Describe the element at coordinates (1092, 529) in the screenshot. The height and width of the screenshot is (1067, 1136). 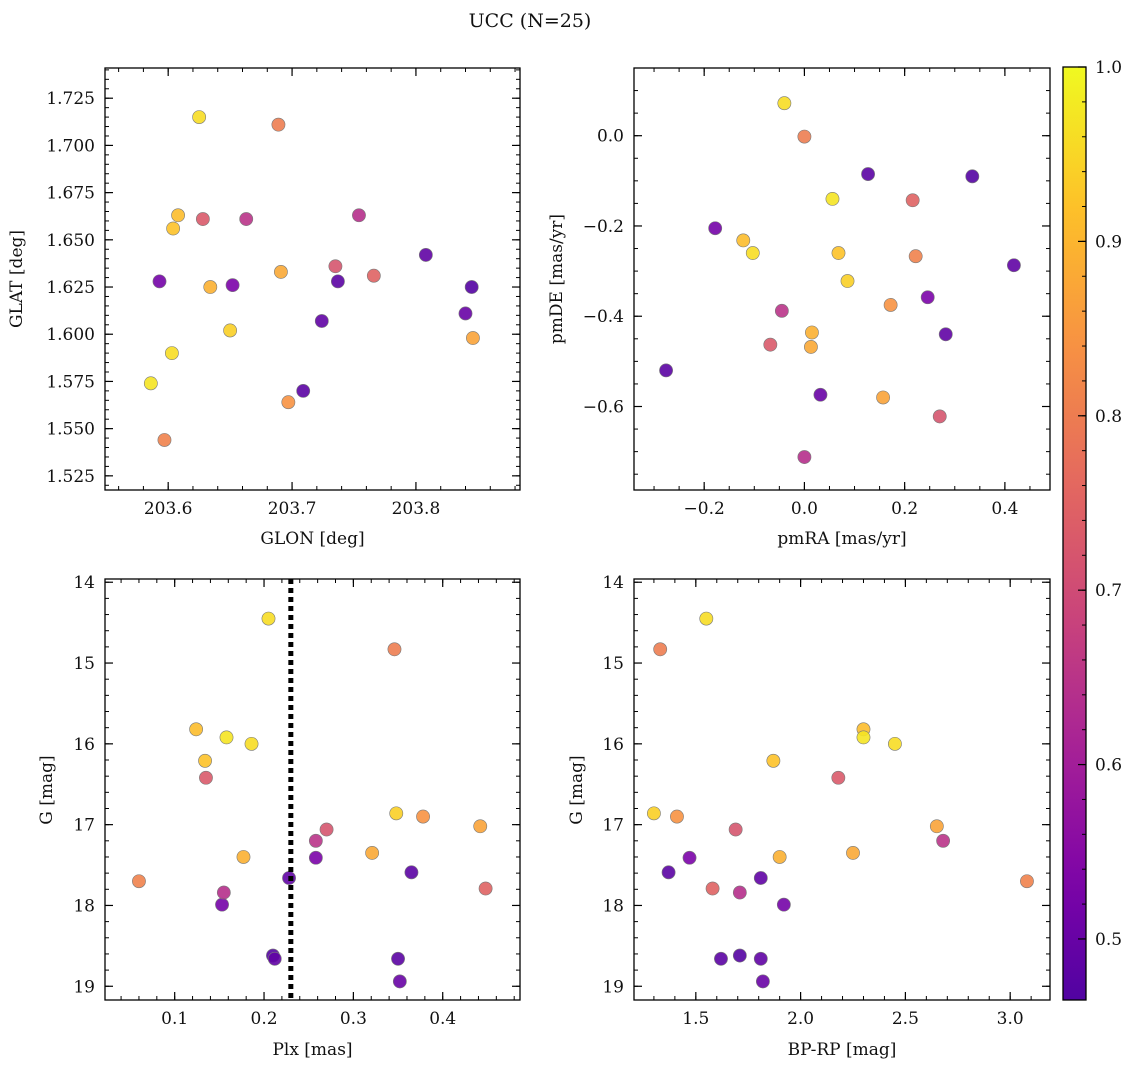
I see `colorbar: 0.5 0.6 0.7 0.8 0.9 1.0` at that location.